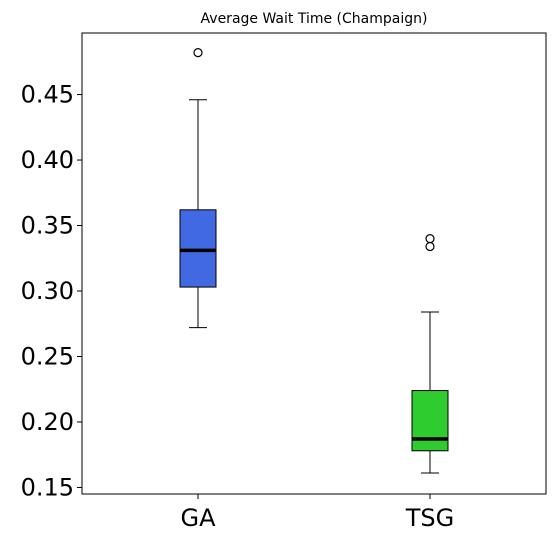 This screenshot has height=542, width=556. Describe the element at coordinates (198, 188) in the screenshot. I see `box-ga` at that location.